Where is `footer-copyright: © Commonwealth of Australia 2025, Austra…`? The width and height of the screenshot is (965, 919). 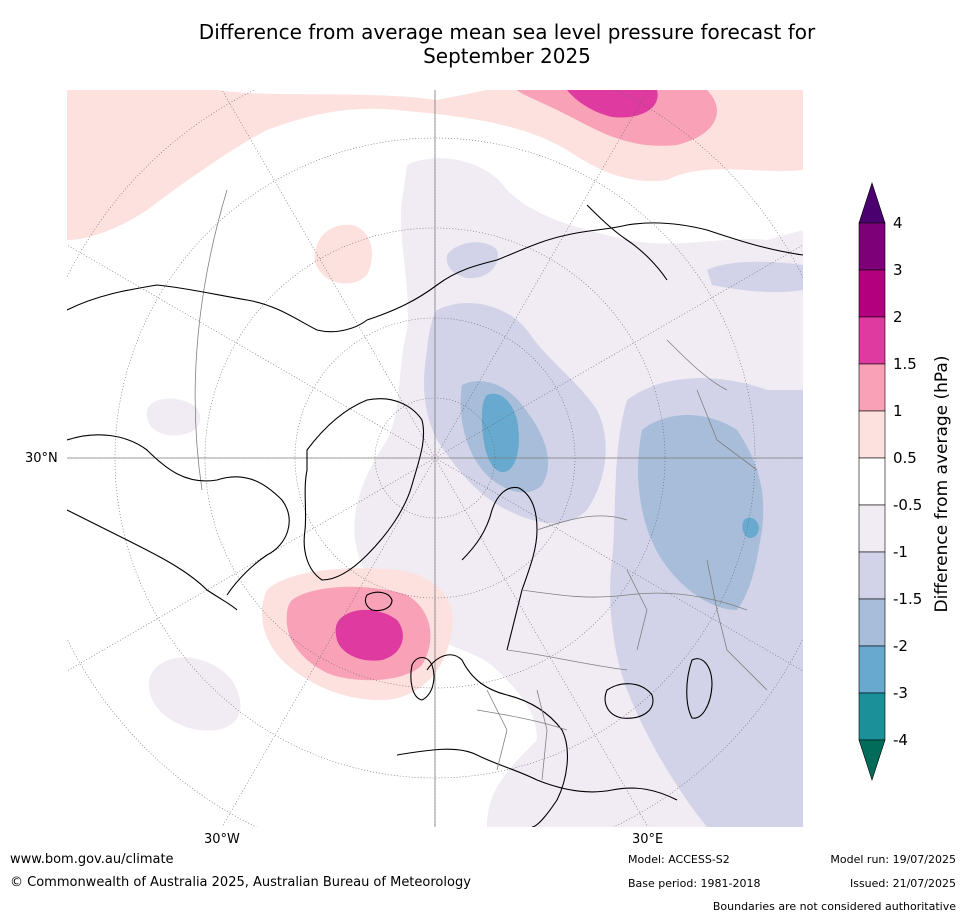
footer-copyright: © Commonwealth of Australia 2025, Austra… is located at coordinates (240, 882).